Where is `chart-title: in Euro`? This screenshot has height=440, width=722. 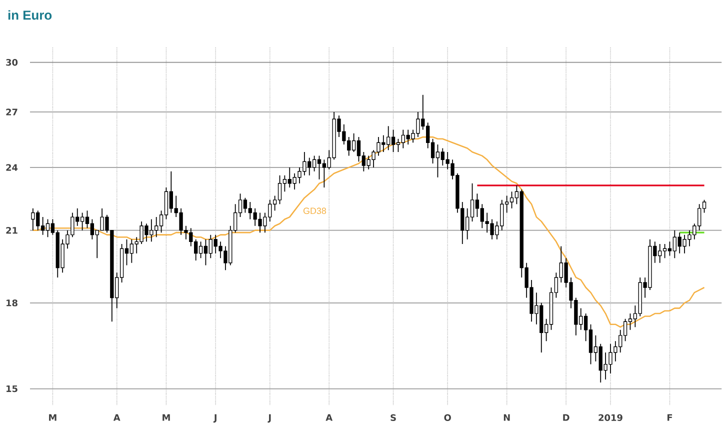
chart-title: in Euro is located at coordinates (30, 15).